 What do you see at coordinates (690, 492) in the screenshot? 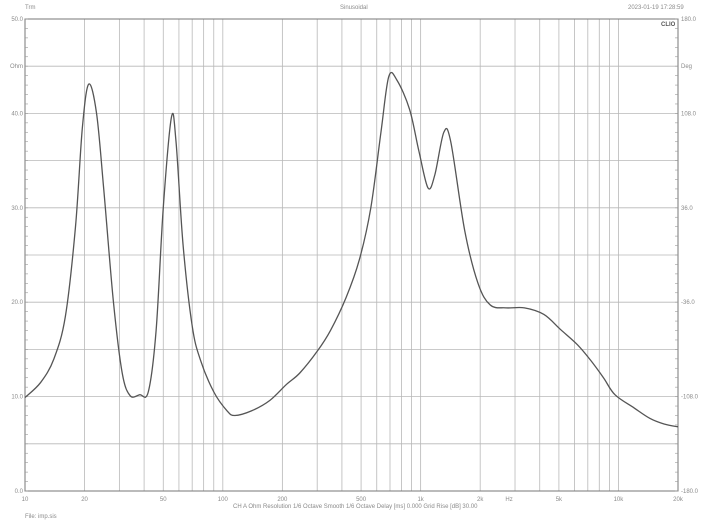
I see `y2-tick-label: -180.0` at bounding box center [690, 492].